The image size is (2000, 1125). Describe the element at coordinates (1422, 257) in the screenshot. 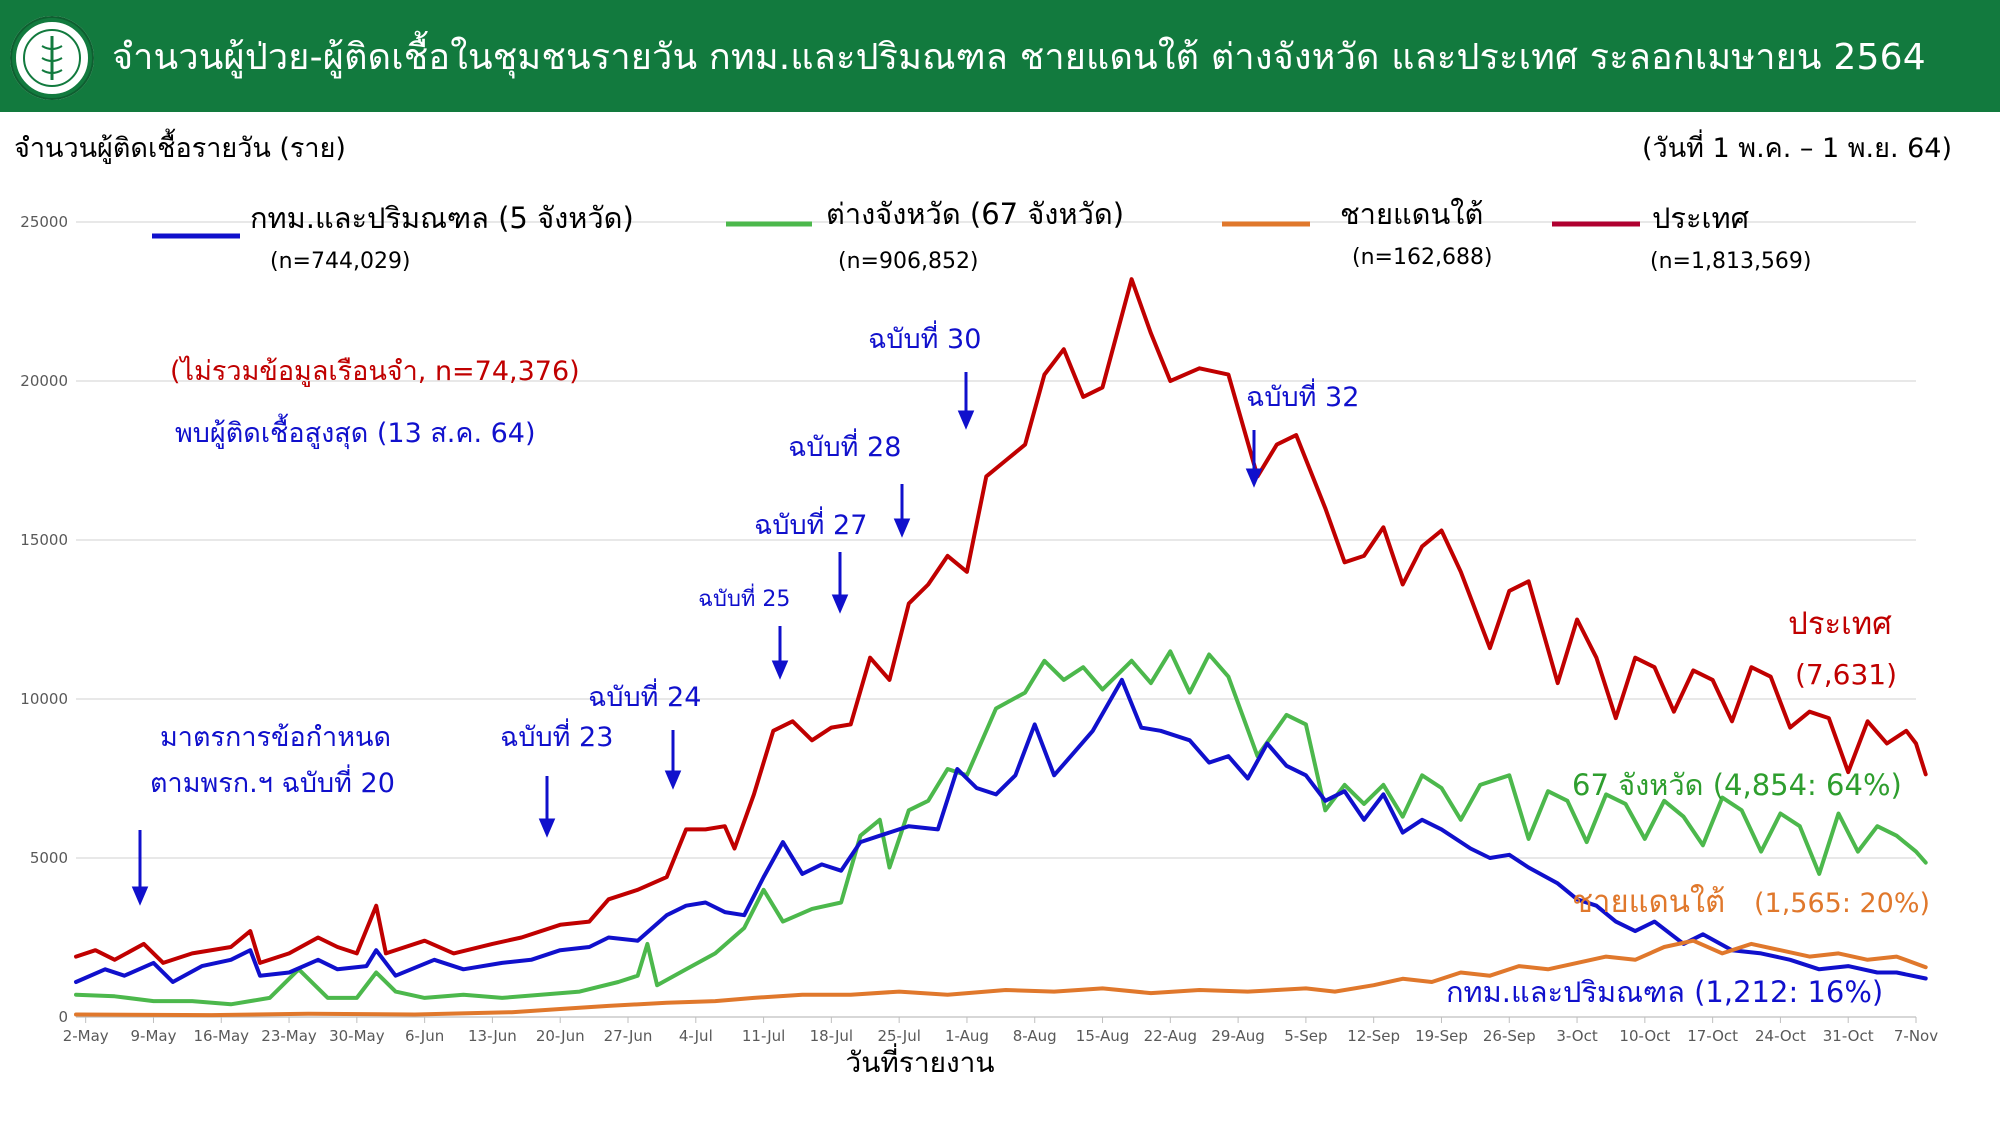

I see `legend-n-south: (n=162,688)` at that location.